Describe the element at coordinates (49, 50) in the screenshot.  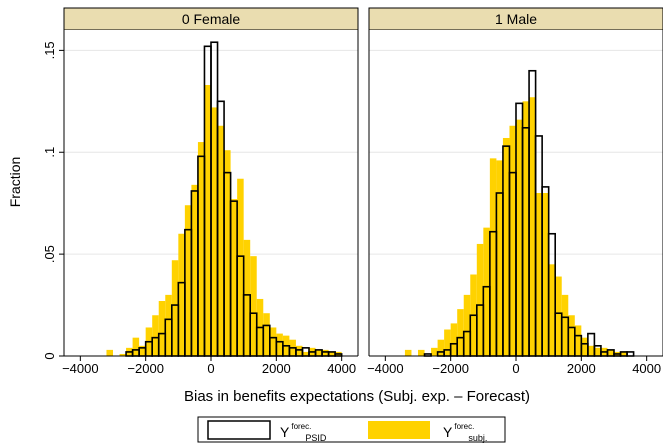
I see `y-tick-label: .15` at that location.